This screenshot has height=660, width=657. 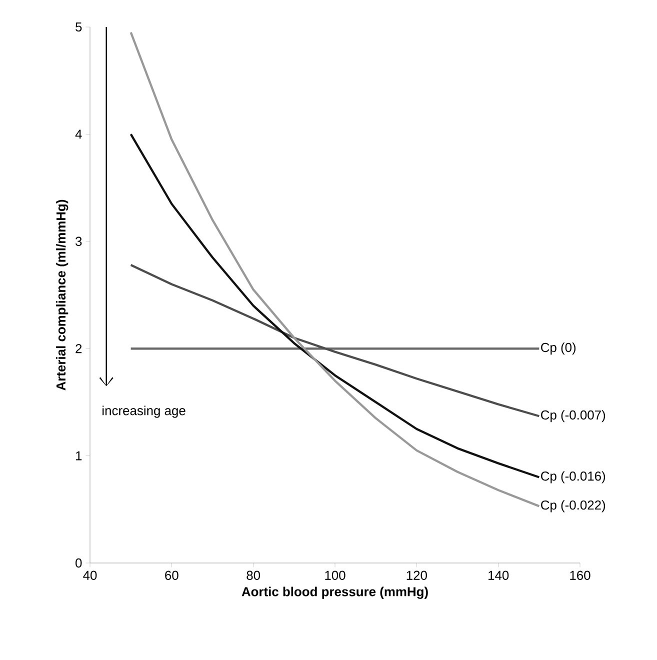 I want to click on y-tick-label: 3, so click(x=79, y=241).